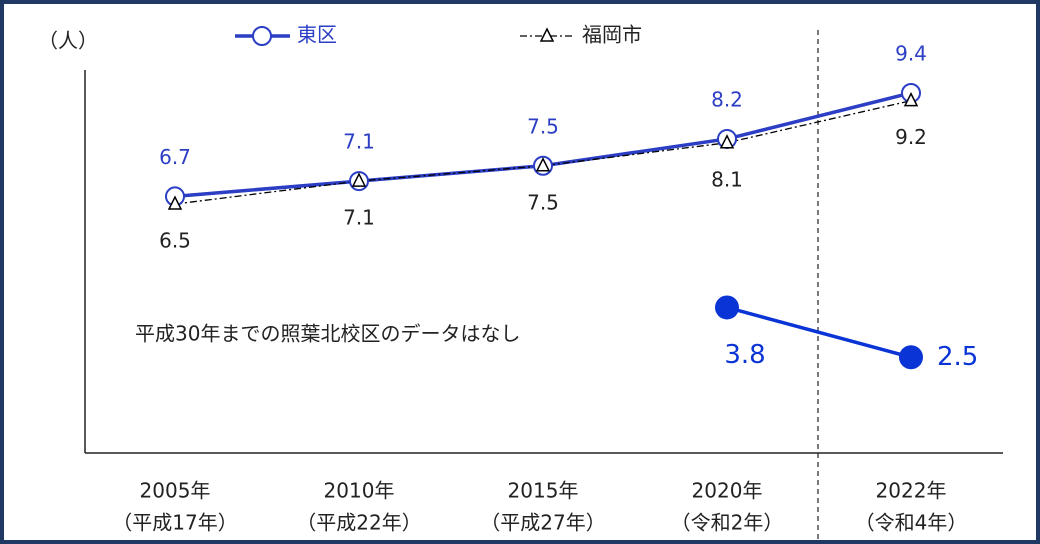 This screenshot has width=1040, height=544. What do you see at coordinates (957, 357) in the screenshot?
I see `data-label: 2.5` at bounding box center [957, 357].